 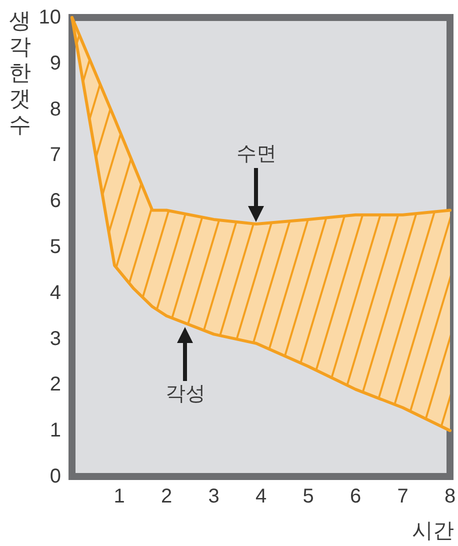 What do you see at coordinates (402, 497) in the screenshot?
I see `x-tick-label: 7` at bounding box center [402, 497].